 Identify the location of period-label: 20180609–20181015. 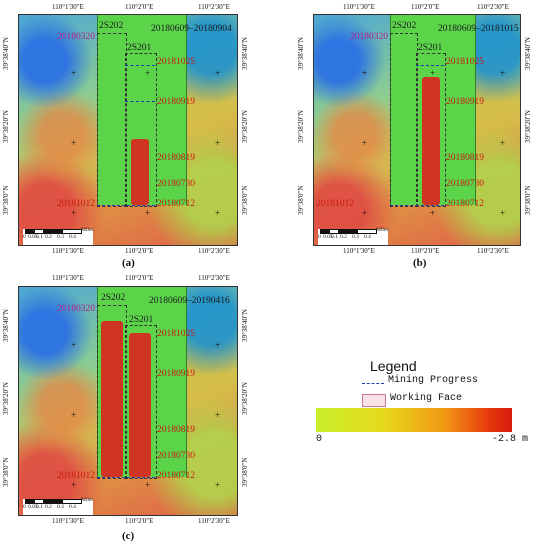
(478, 29).